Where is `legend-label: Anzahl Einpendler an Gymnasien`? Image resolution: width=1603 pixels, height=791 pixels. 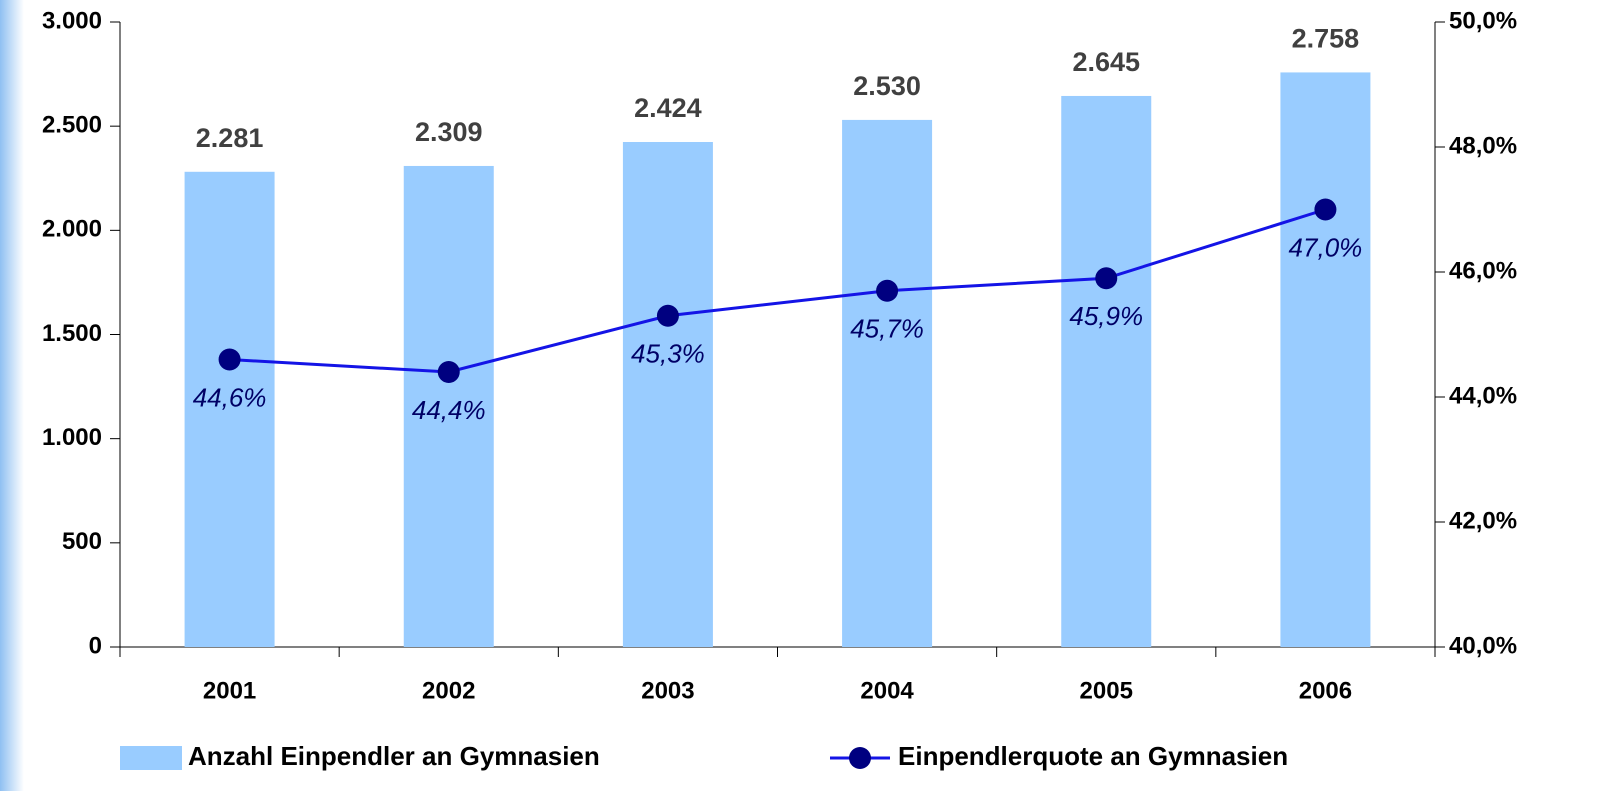
legend-label: Anzahl Einpendler an Gymnasien is located at coordinates (394, 756).